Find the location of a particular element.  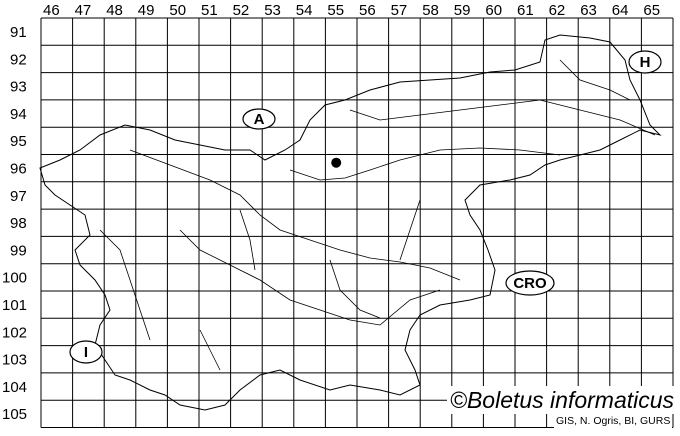

column-label: 53 is located at coordinates (272, 10).